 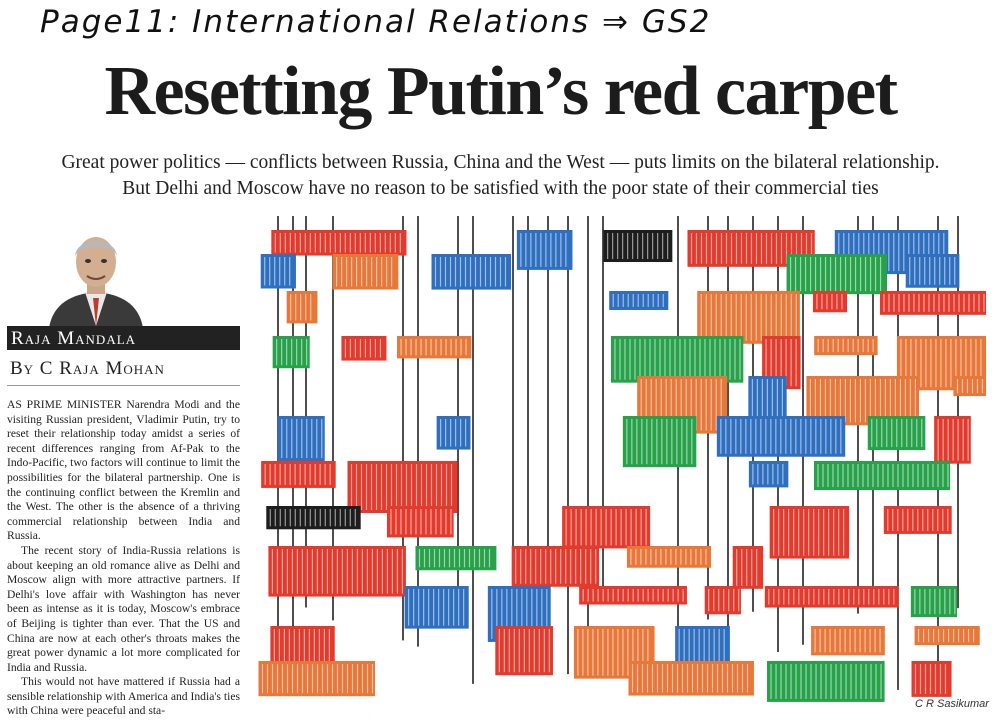 What do you see at coordinates (376, 22) in the screenshot?
I see `handwritten-annotation: Page11: International Relations ⇒ GS2` at bounding box center [376, 22].